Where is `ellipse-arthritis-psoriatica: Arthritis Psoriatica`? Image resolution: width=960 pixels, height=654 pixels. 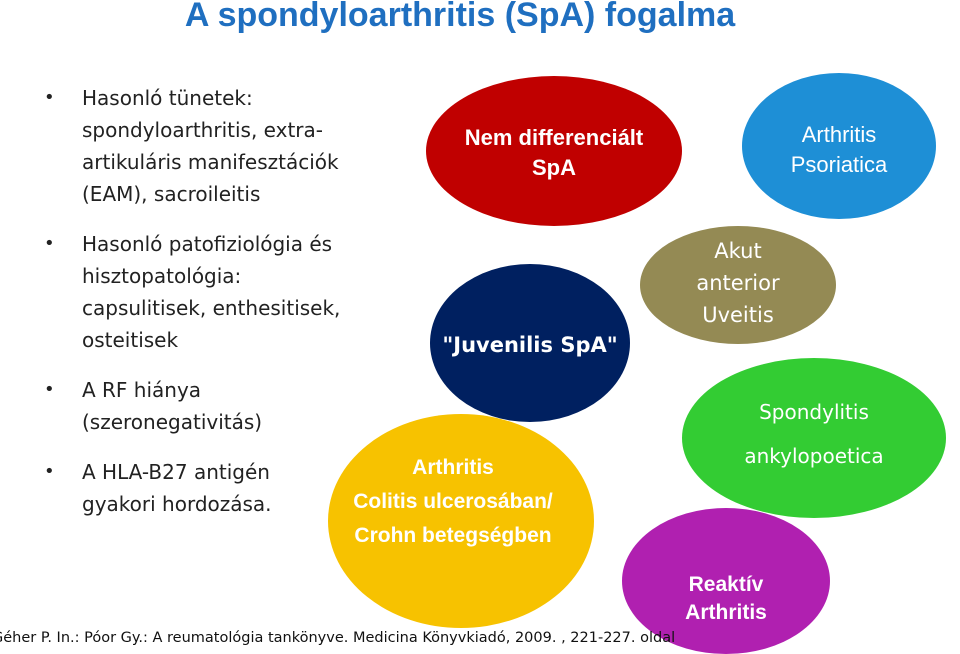 ellipse-arthritis-psoriatica: Arthritis Psoriatica is located at coordinates (839, 146).